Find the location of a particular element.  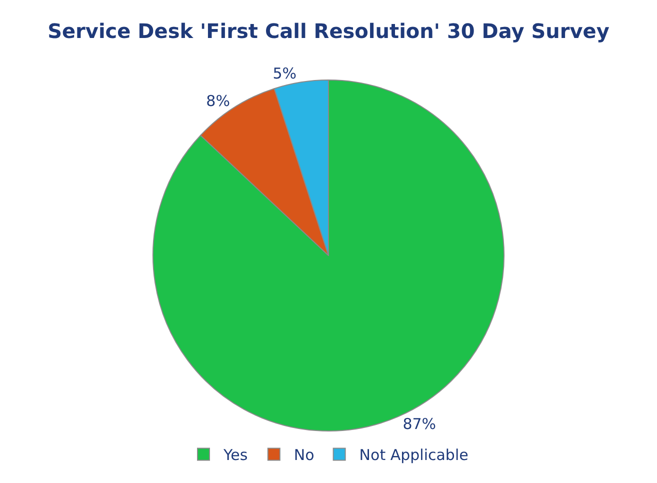

legend-label: Not Applicable is located at coordinates (413, 455).